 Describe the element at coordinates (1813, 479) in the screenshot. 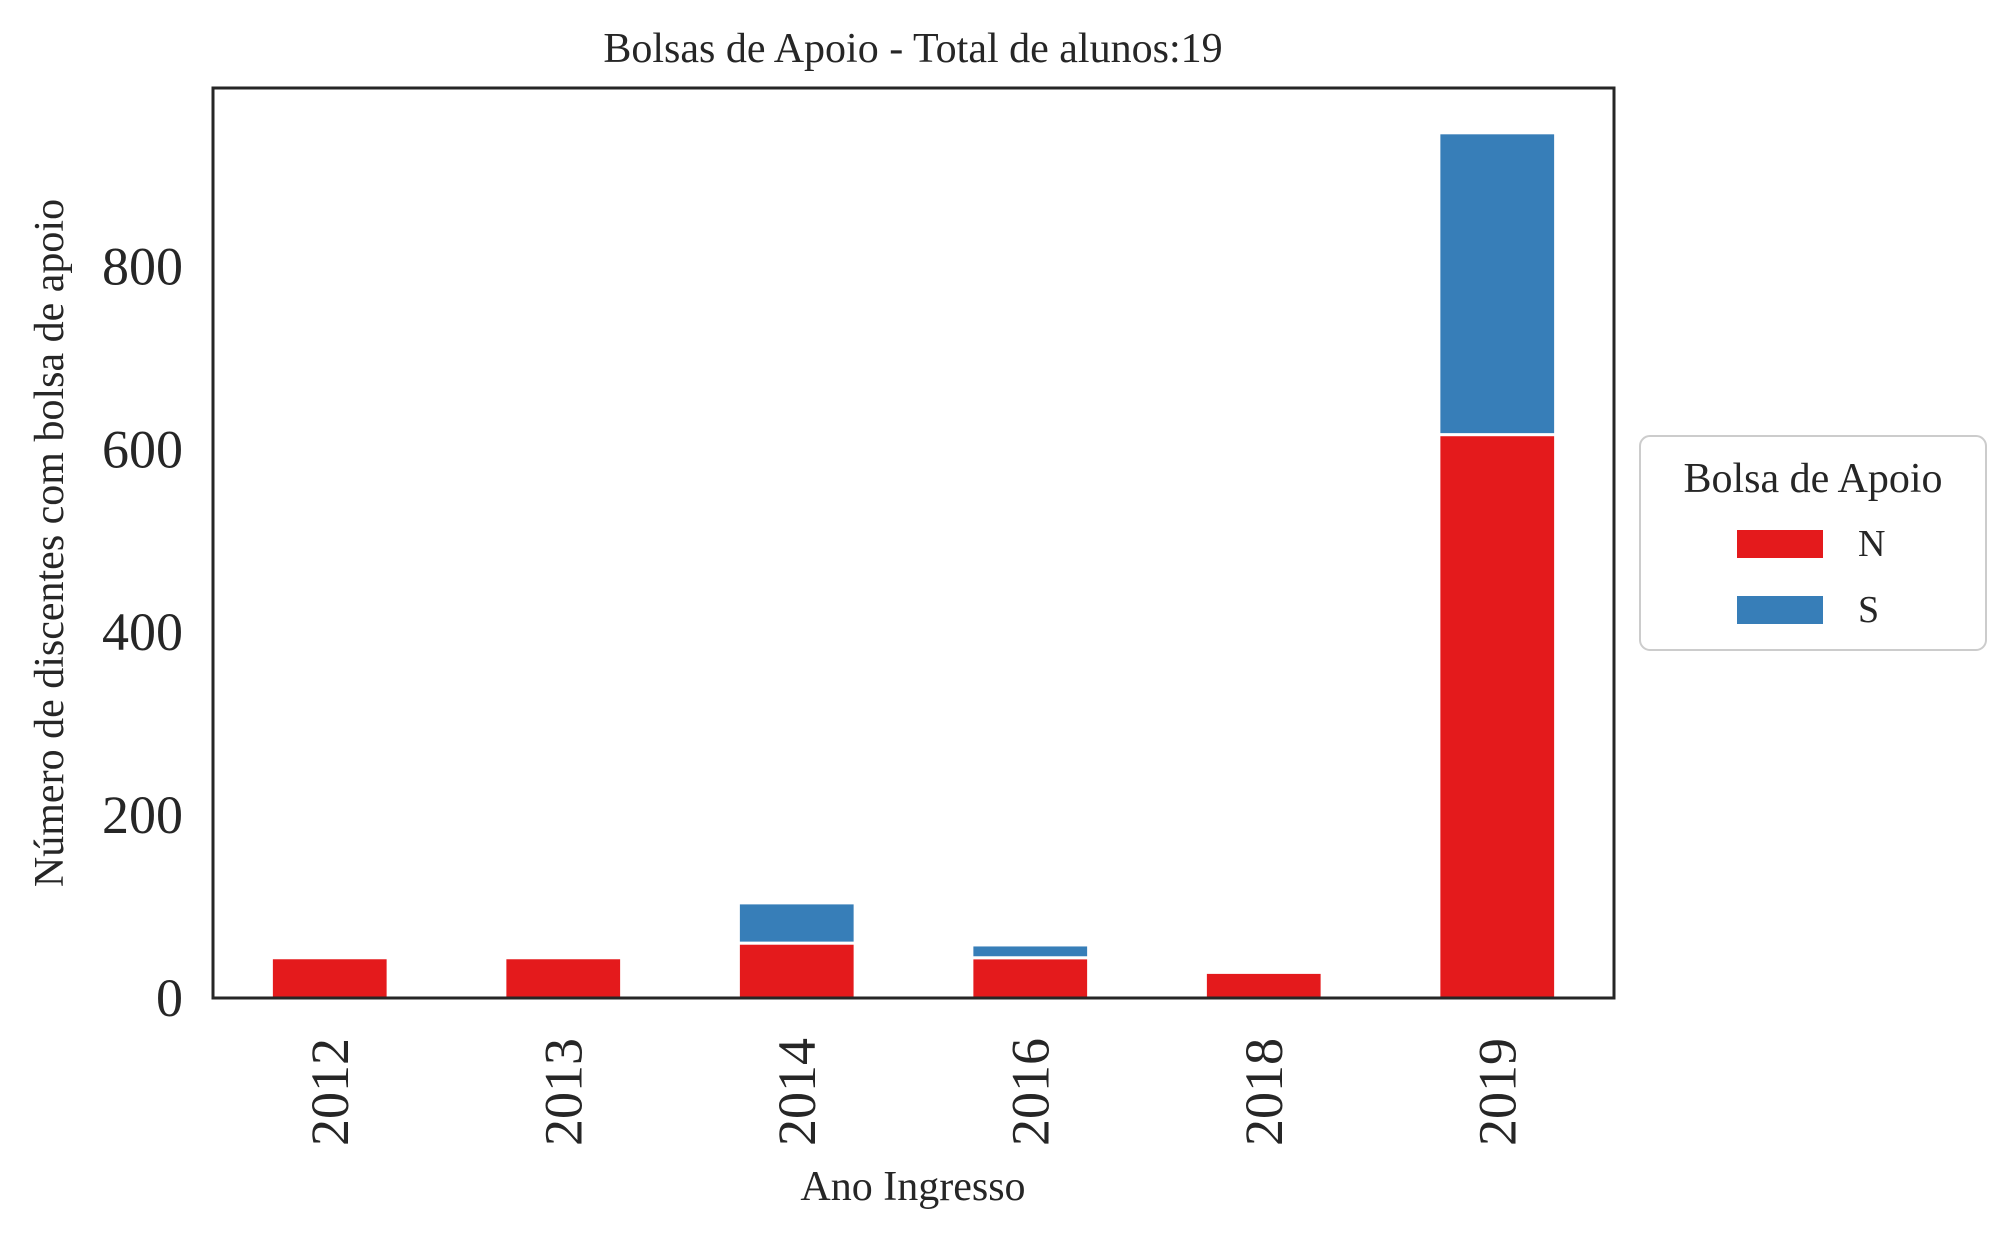

I see `legend-title: Bolsa de Apoio` at that location.